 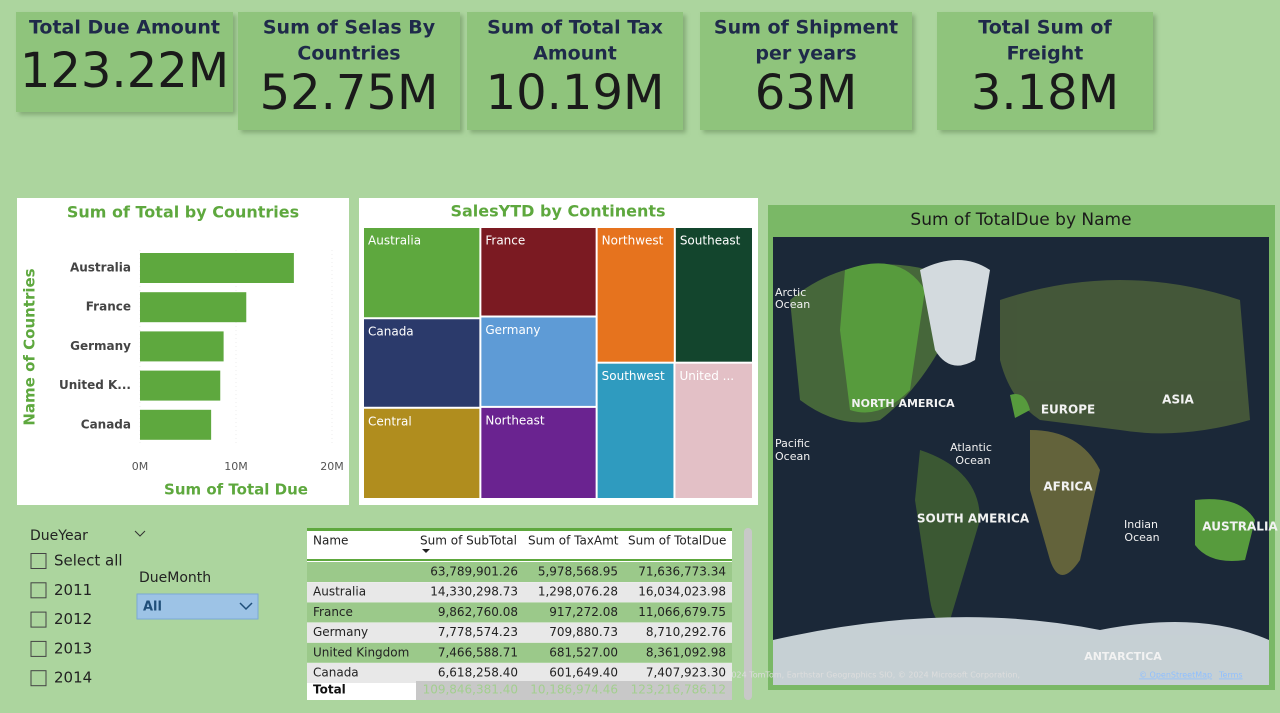 I want to click on table-cell: 917,272.08, so click(x=583, y=612).